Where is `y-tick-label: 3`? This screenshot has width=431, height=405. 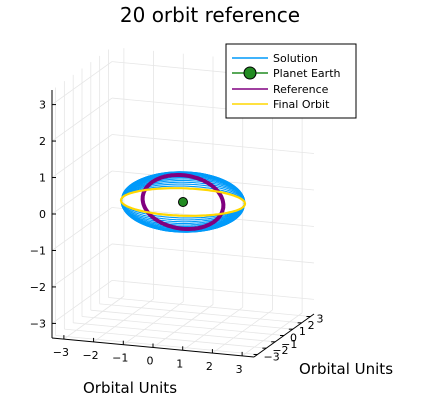
y-tick-label: 3 is located at coordinates (319, 319).